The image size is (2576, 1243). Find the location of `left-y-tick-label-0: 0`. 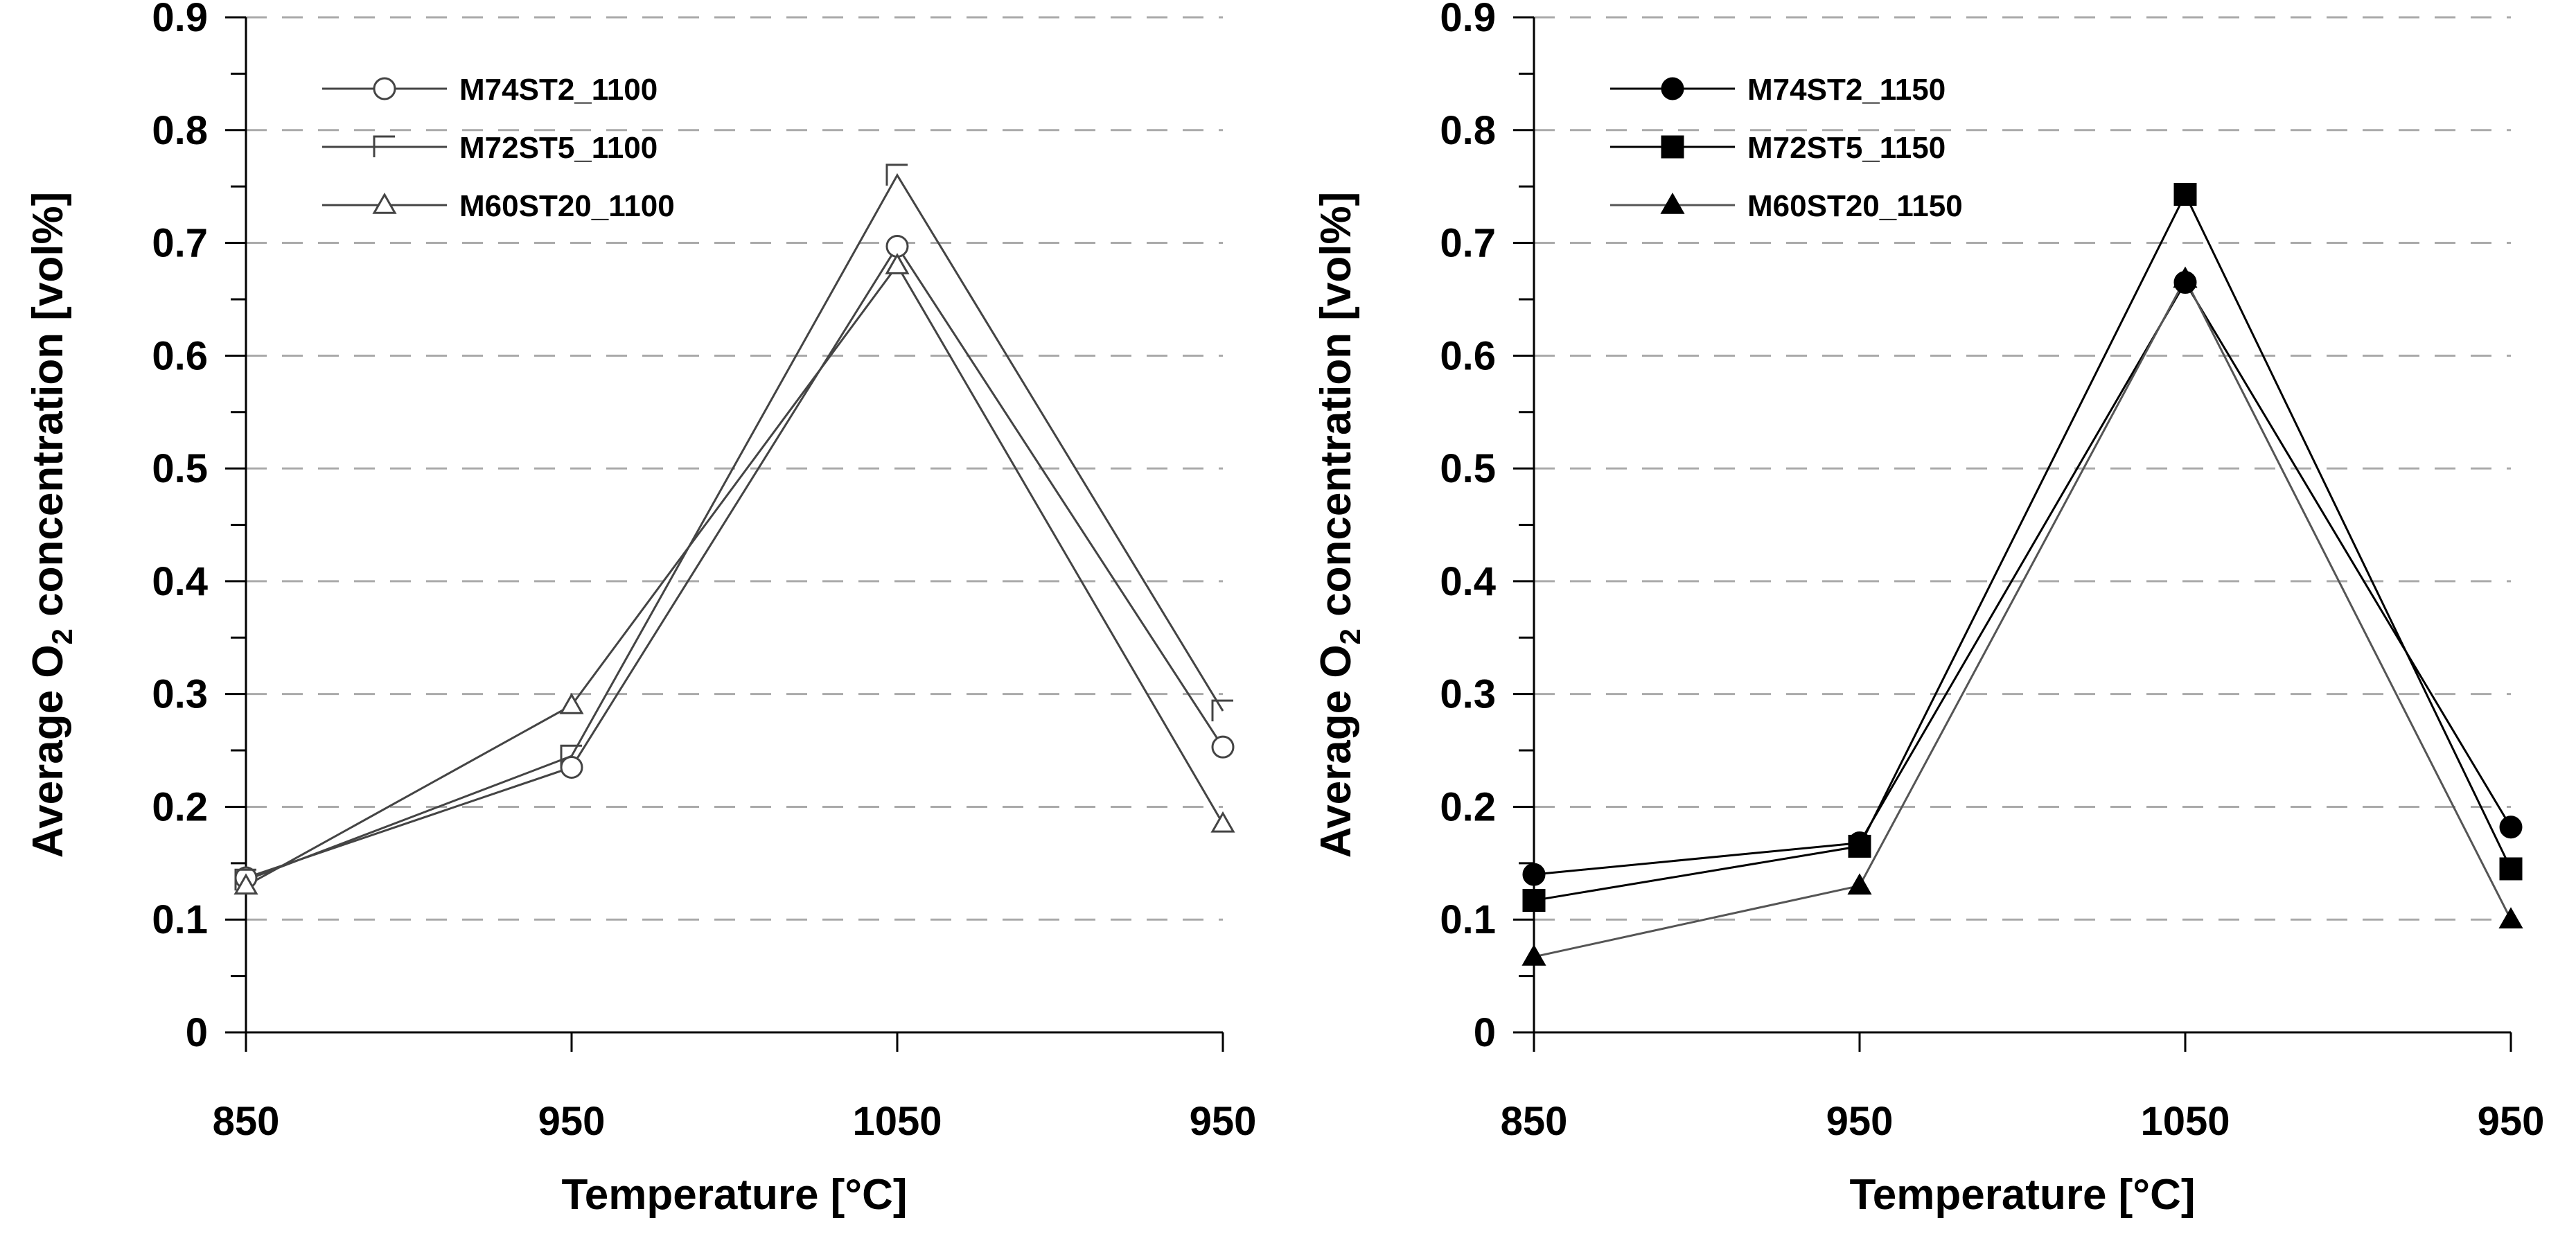

left-y-tick-label-0: 0 is located at coordinates (197, 1032).